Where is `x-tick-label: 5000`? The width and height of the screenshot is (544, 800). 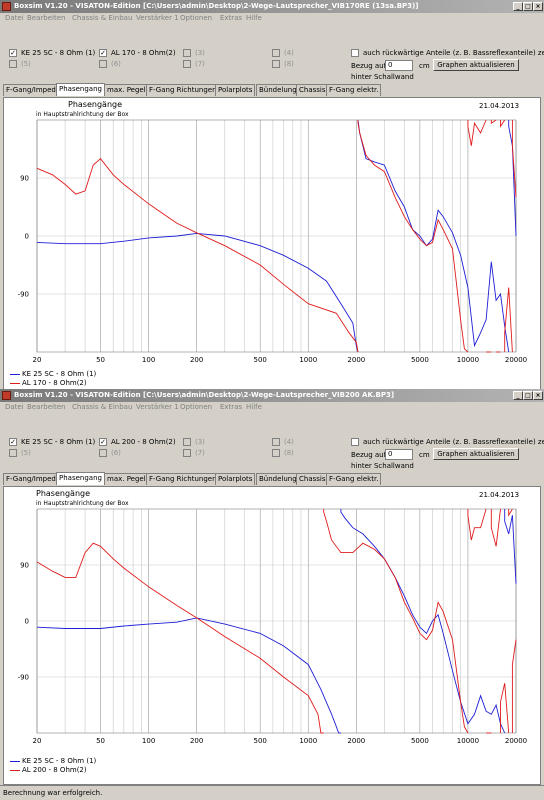
x-tick-label: 5000 is located at coordinates (420, 741).